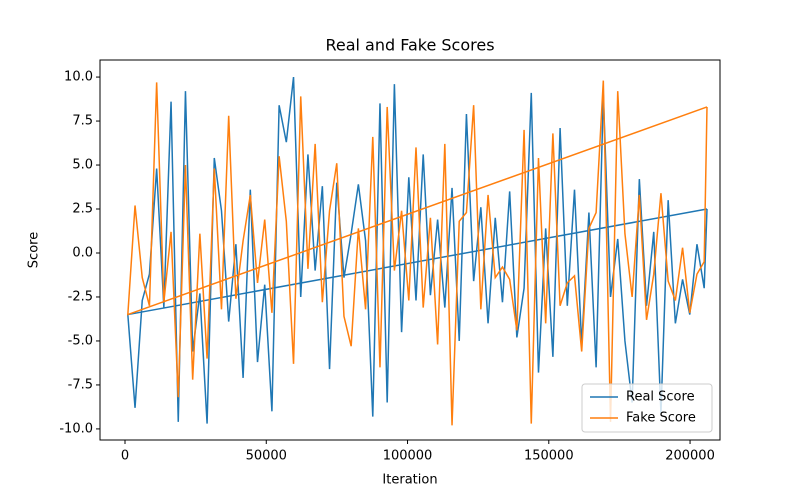 The height and width of the screenshot is (500, 800). What do you see at coordinates (690, 456) in the screenshot?
I see `x-tick-label: 200000` at bounding box center [690, 456].